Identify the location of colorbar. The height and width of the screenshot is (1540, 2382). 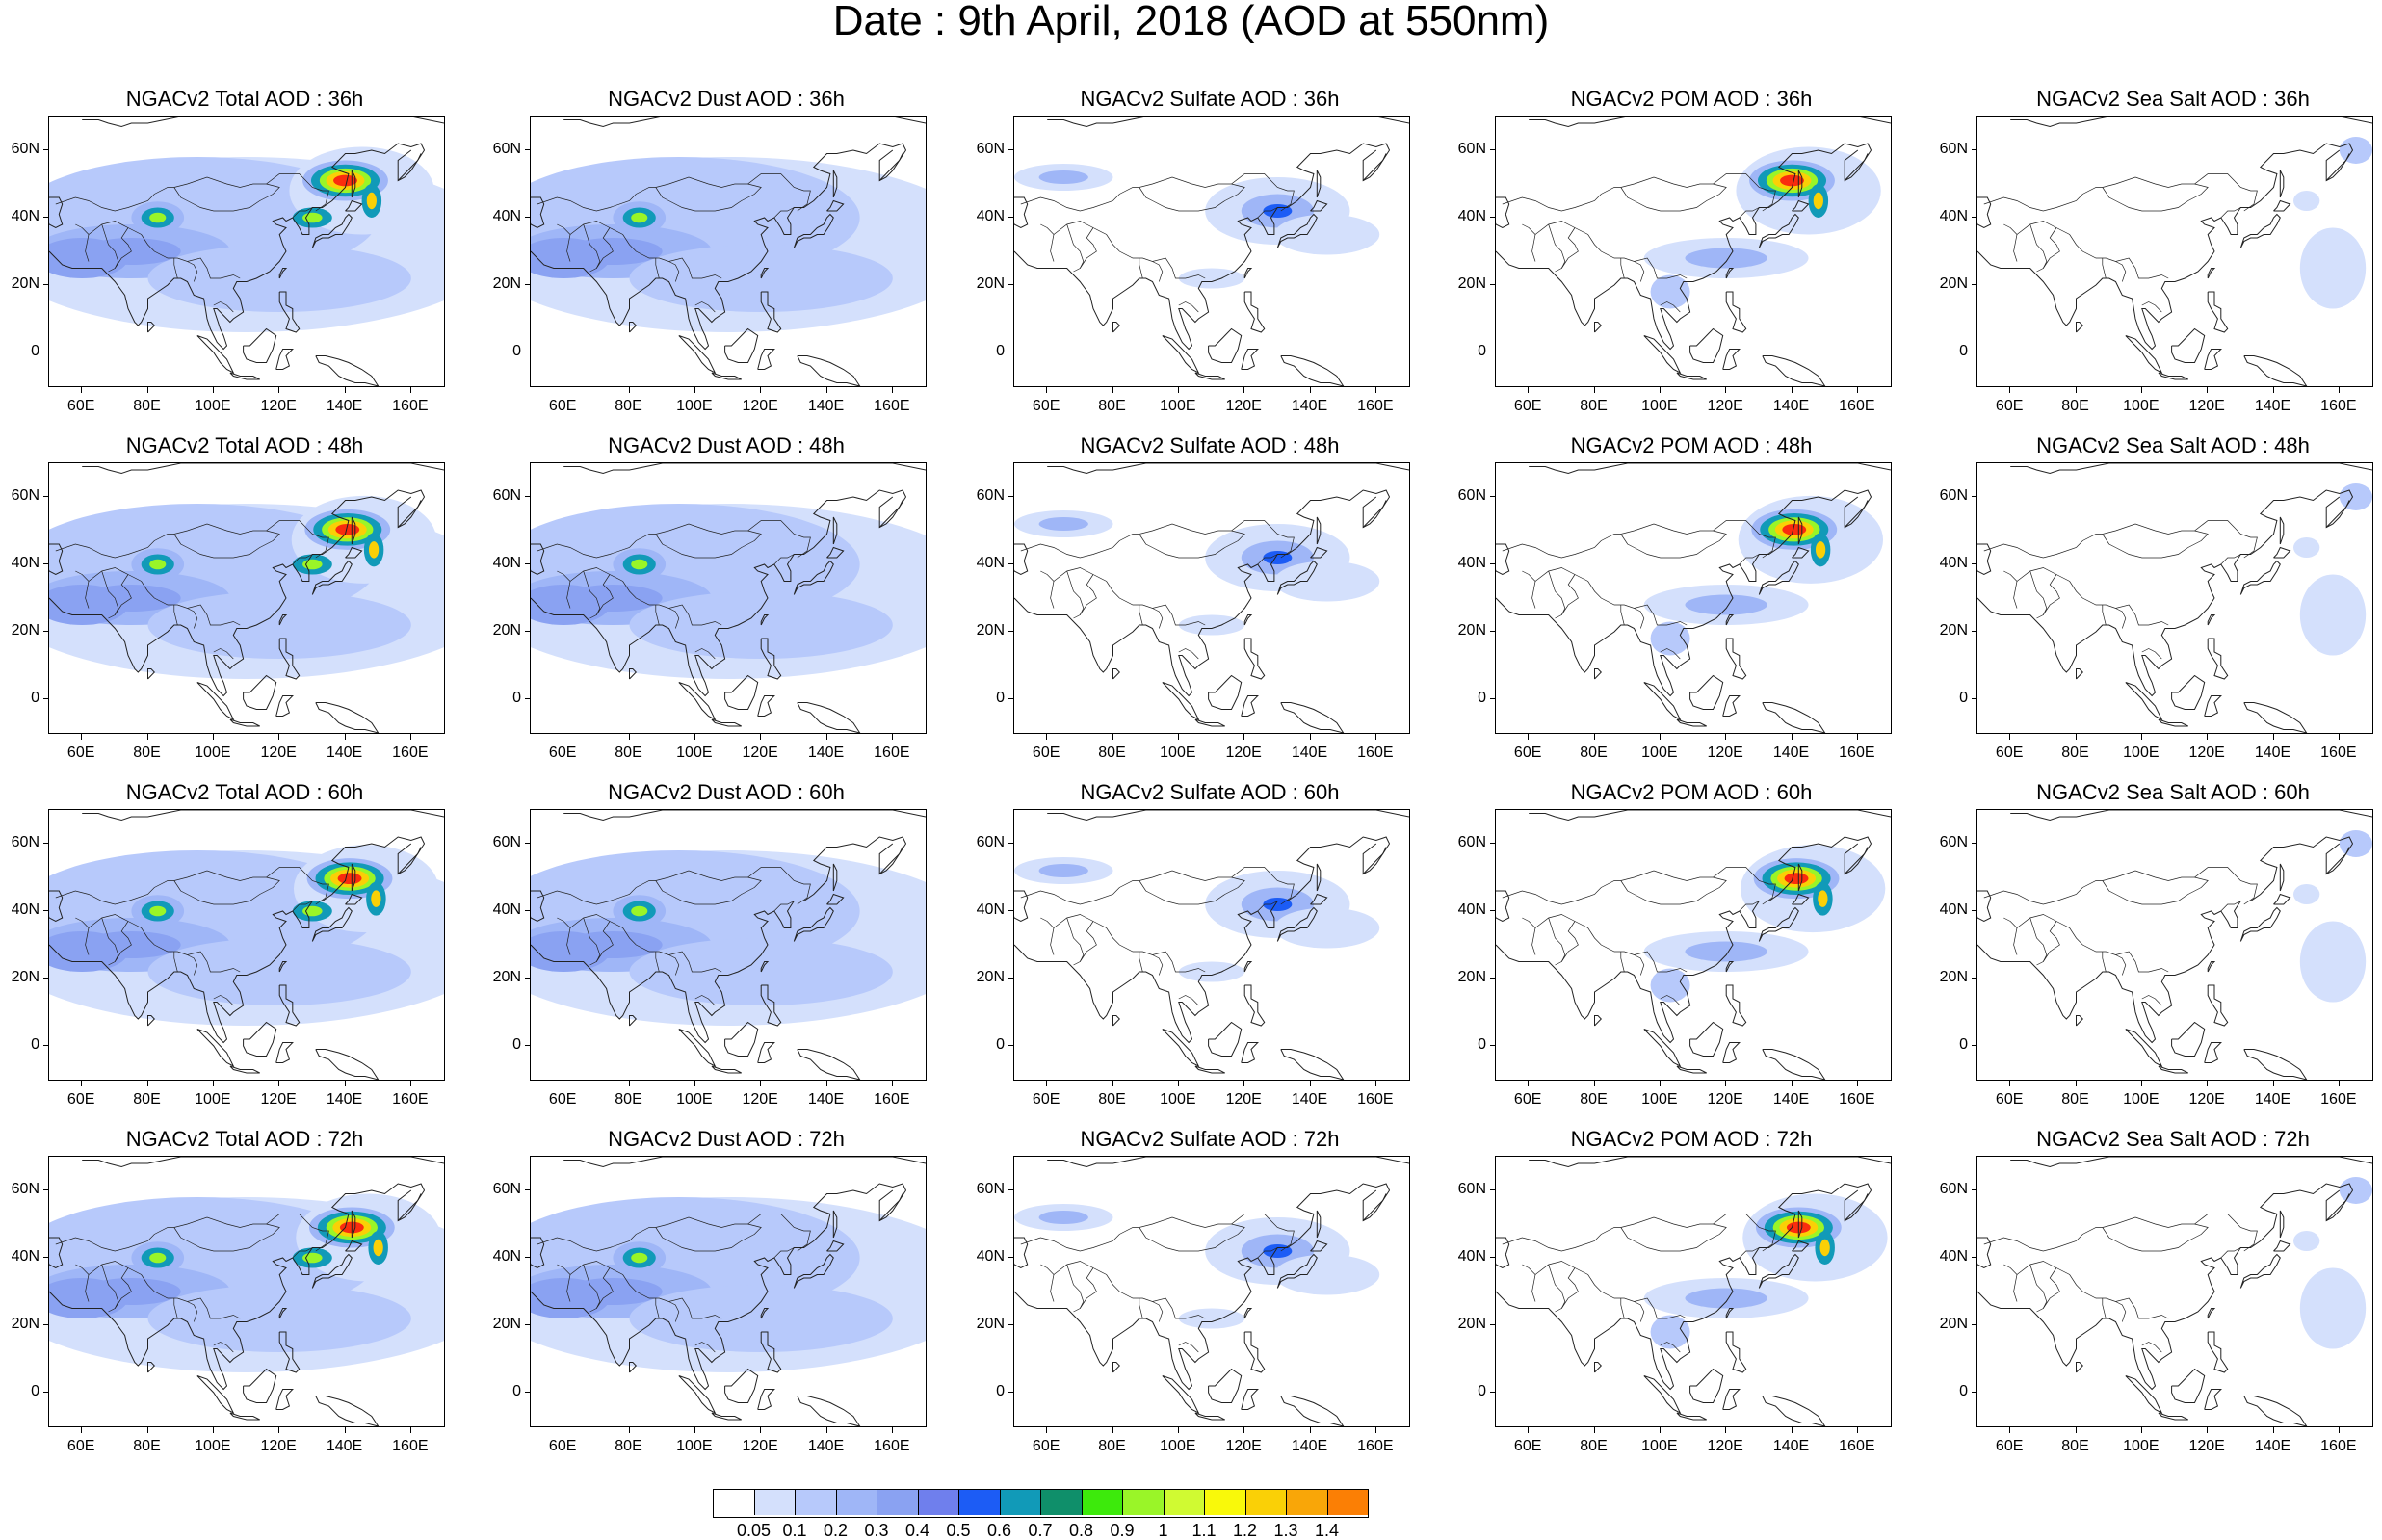
(1041, 1503).